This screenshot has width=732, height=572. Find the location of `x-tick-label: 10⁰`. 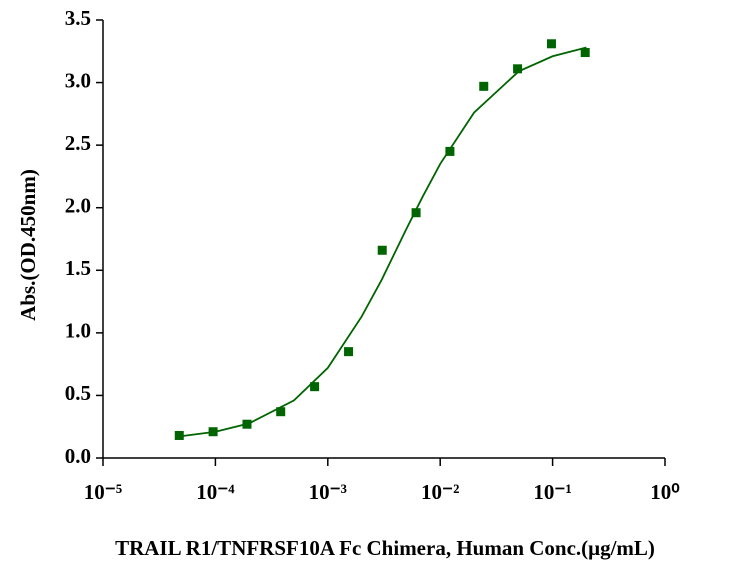

x-tick-label: 10⁰ is located at coordinates (665, 492).